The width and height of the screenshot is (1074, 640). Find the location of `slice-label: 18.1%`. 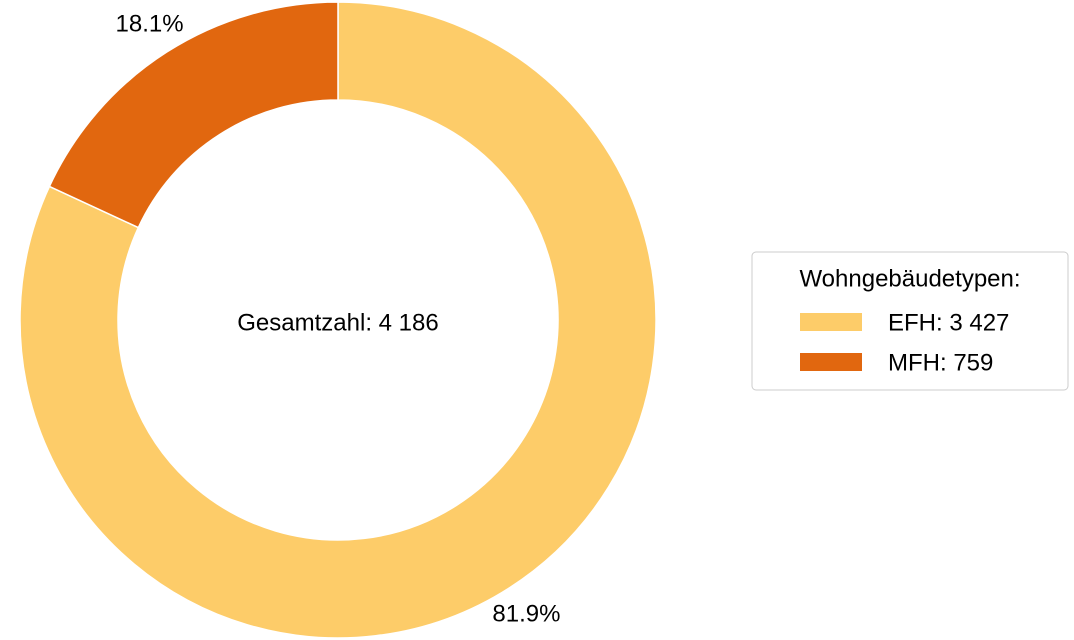

slice-label: 18.1% is located at coordinates (150, 23).